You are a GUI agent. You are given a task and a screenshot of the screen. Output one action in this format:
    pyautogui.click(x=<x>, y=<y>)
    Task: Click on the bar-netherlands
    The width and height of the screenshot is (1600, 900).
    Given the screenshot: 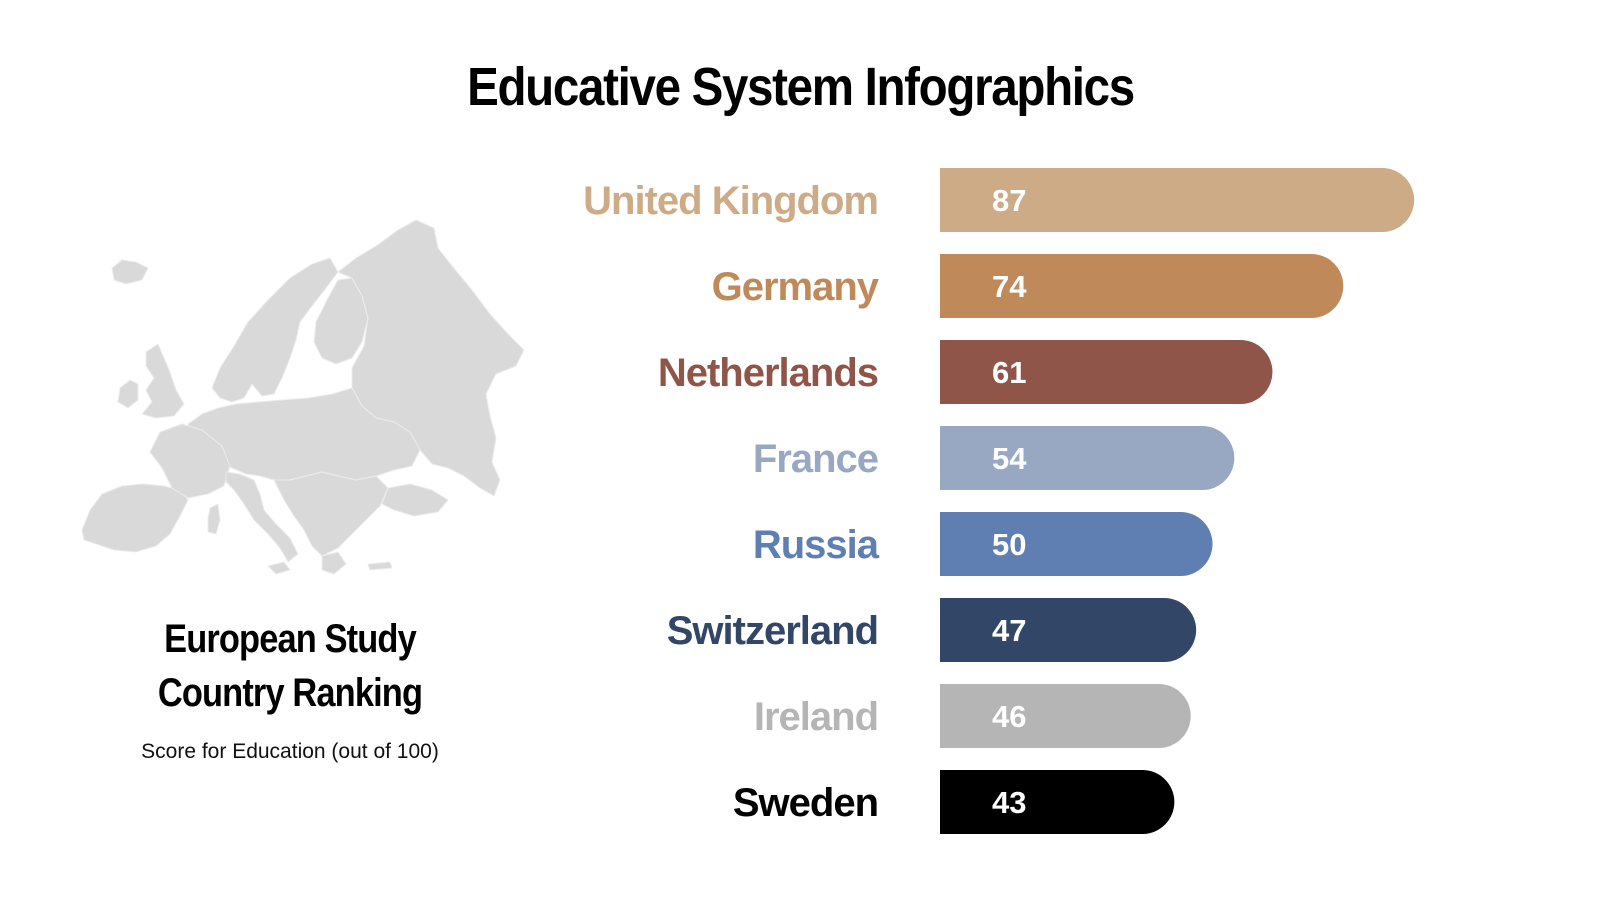 What is the action you would take?
    pyautogui.click(x=1106, y=372)
    